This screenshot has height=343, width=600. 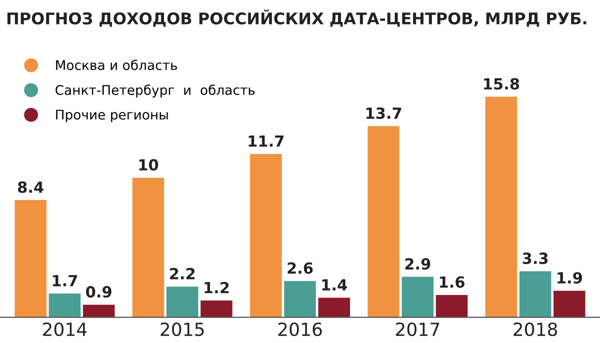 I want to click on data-label: 2.6, so click(x=300, y=268).